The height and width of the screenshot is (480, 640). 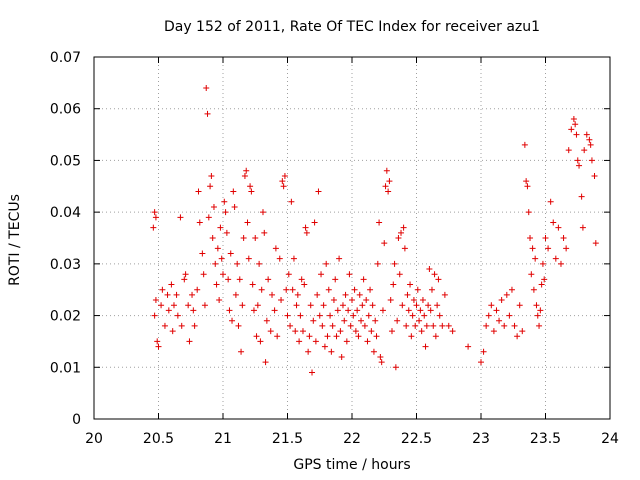 What do you see at coordinates (352, 439) in the screenshot?
I see `x-tick-labels: 20 20.5 21 21.5 22 22.5 23 23.5 24` at bounding box center [352, 439].